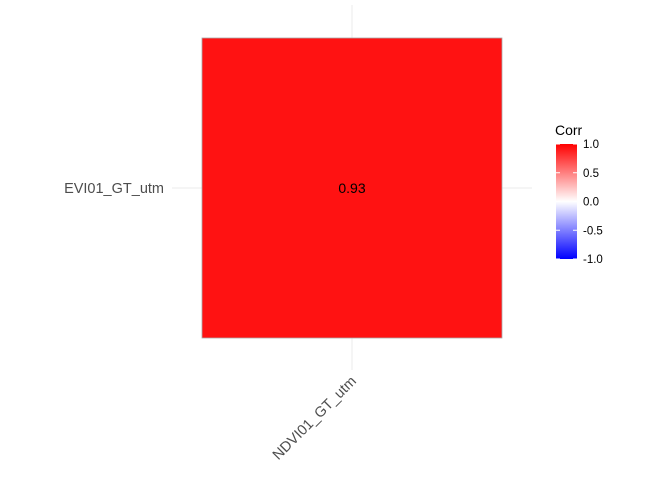 The height and width of the screenshot is (480, 672). What do you see at coordinates (591, 174) in the screenshot?
I see `legend-tick-label: 0.5` at bounding box center [591, 174].